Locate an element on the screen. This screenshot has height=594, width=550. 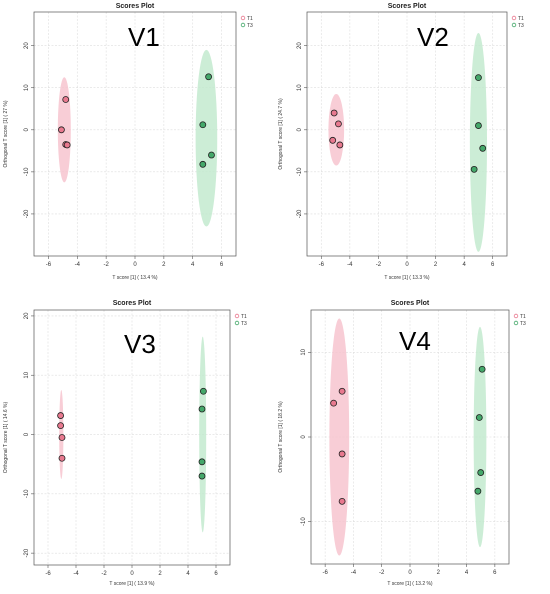
x-axis-label: T score [1] ( 13.3 %) is located at coordinates (407, 278).